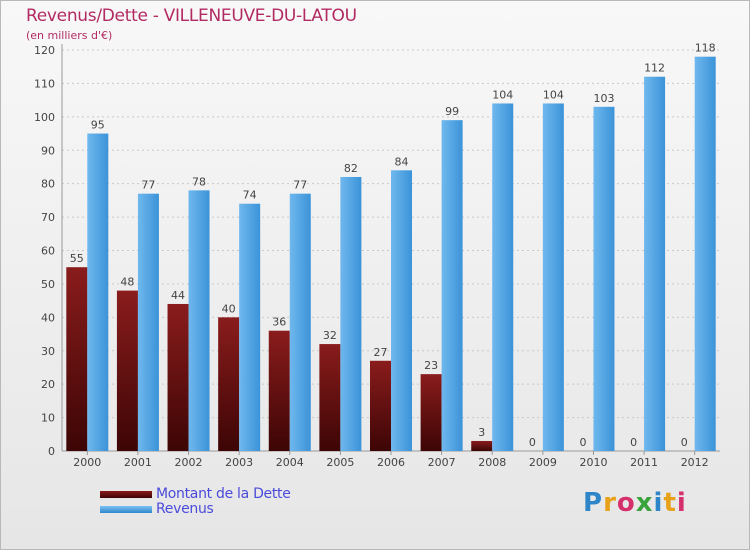 Image resolution: width=750 pixels, height=550 pixels. What do you see at coordinates (644, 503) in the screenshot?
I see `logo-letter: x` at bounding box center [644, 503].